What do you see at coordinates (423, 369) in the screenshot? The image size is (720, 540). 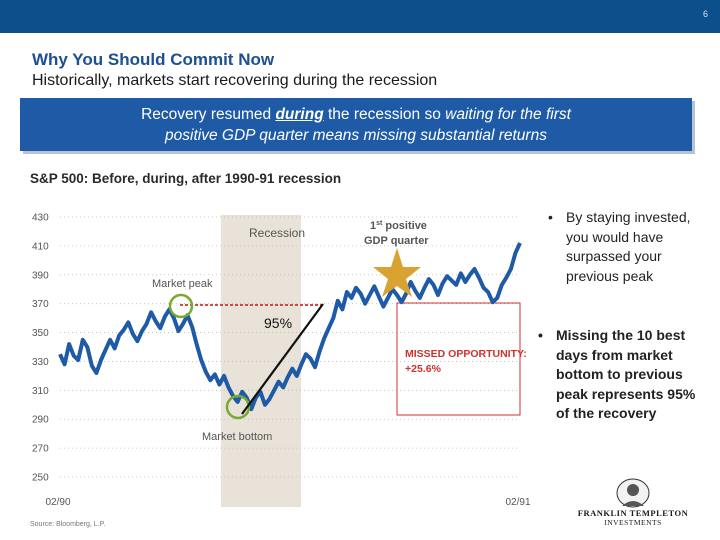 I see `missed-opportunity-value: +25.6%` at bounding box center [423, 369].